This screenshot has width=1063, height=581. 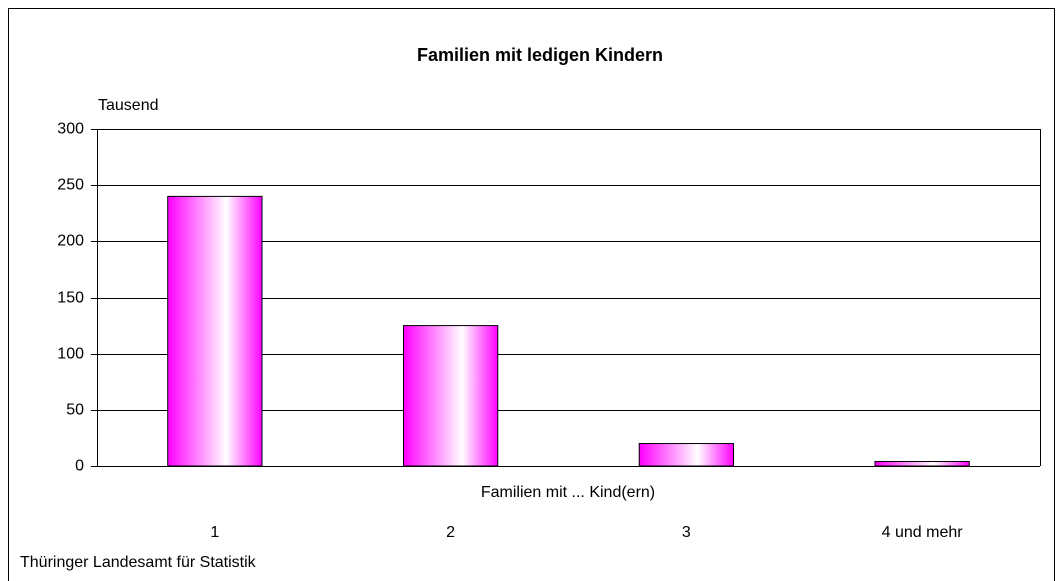 What do you see at coordinates (70, 129) in the screenshot?
I see `y-tick-label: 300` at bounding box center [70, 129].